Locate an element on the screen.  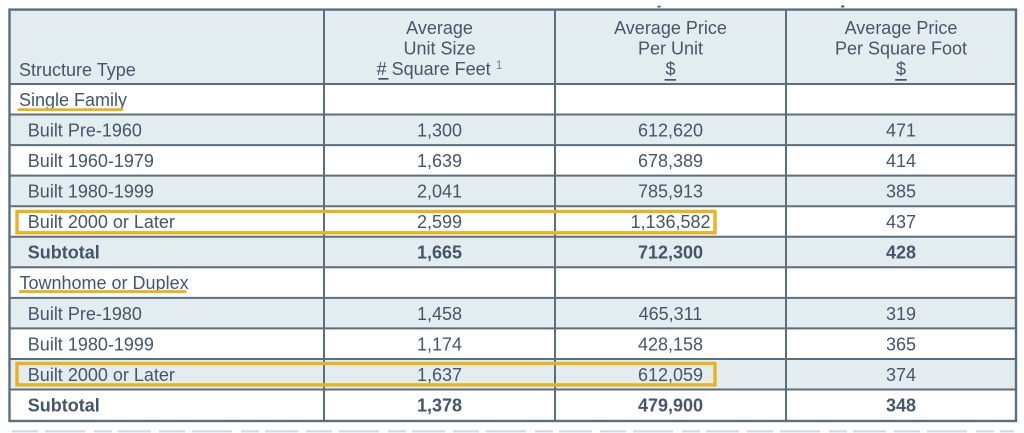
svg-text: 1,665 is located at coordinates (439, 253).